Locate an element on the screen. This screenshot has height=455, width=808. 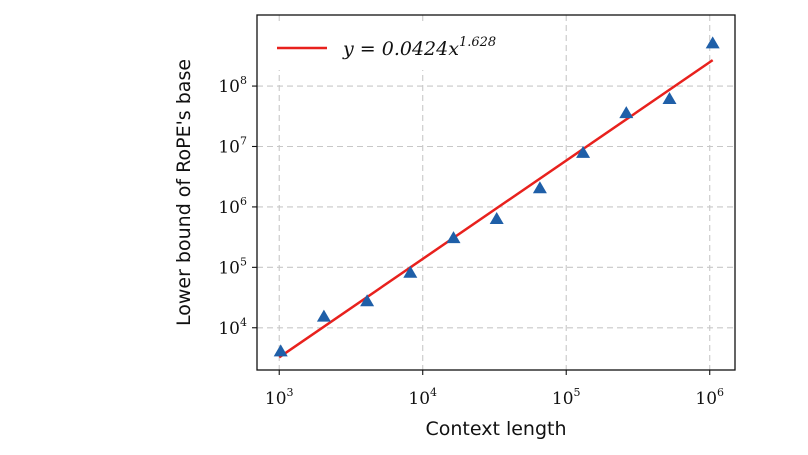
y-tick-exponent: 8 is located at coordinates (243, 80).